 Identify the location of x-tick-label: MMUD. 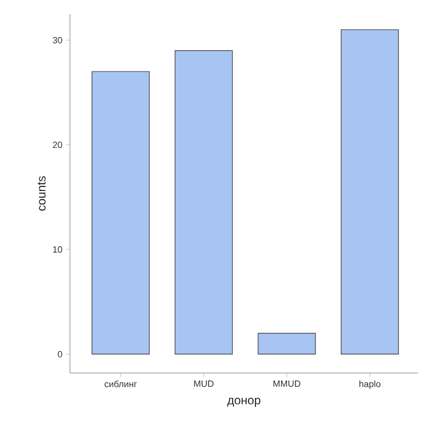
(287, 383).